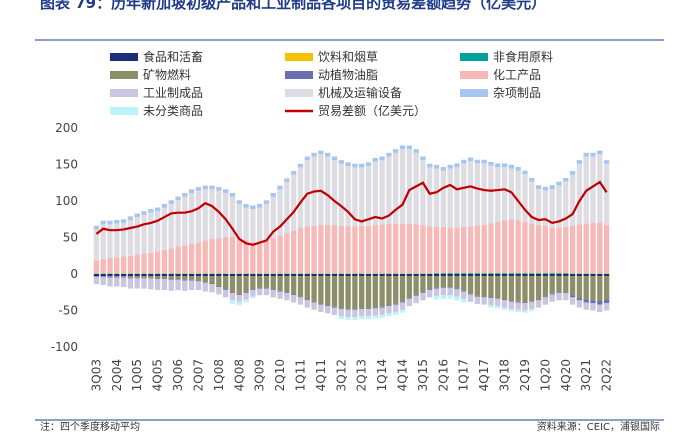 The image size is (684, 439). What do you see at coordinates (443, 375) in the screenshot?
I see `x-tick-label: 2Q16` at bounding box center [443, 375].